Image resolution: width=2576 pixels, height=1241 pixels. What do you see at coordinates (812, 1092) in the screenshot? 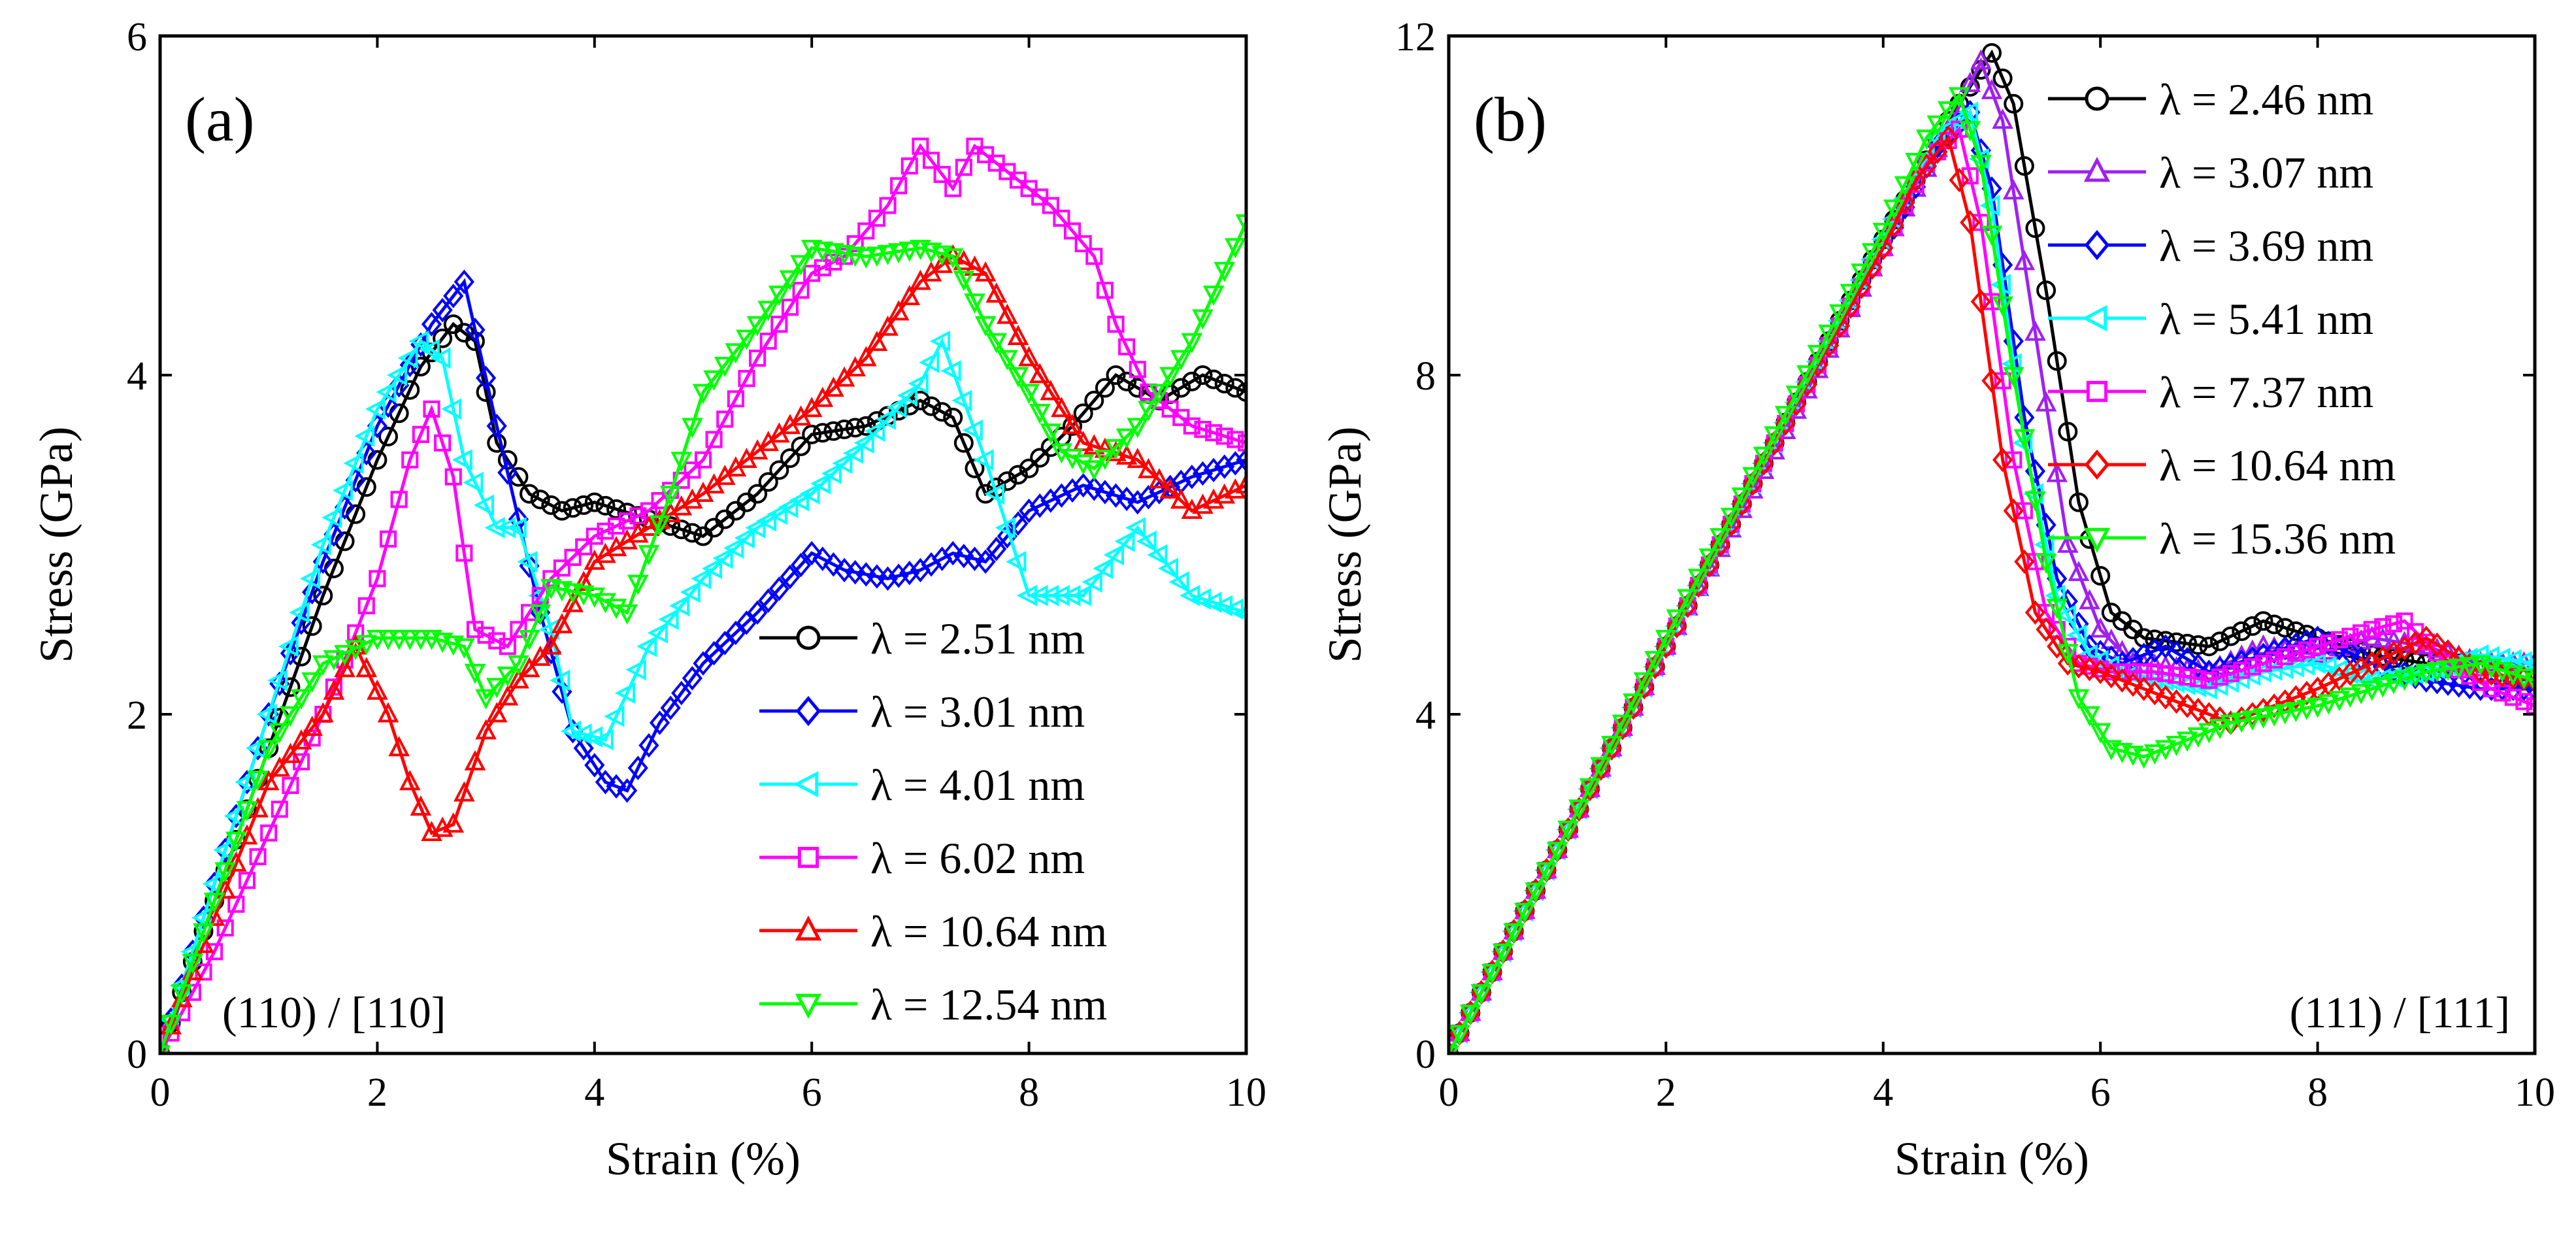
I see `x-tick-label: 6` at bounding box center [812, 1092].